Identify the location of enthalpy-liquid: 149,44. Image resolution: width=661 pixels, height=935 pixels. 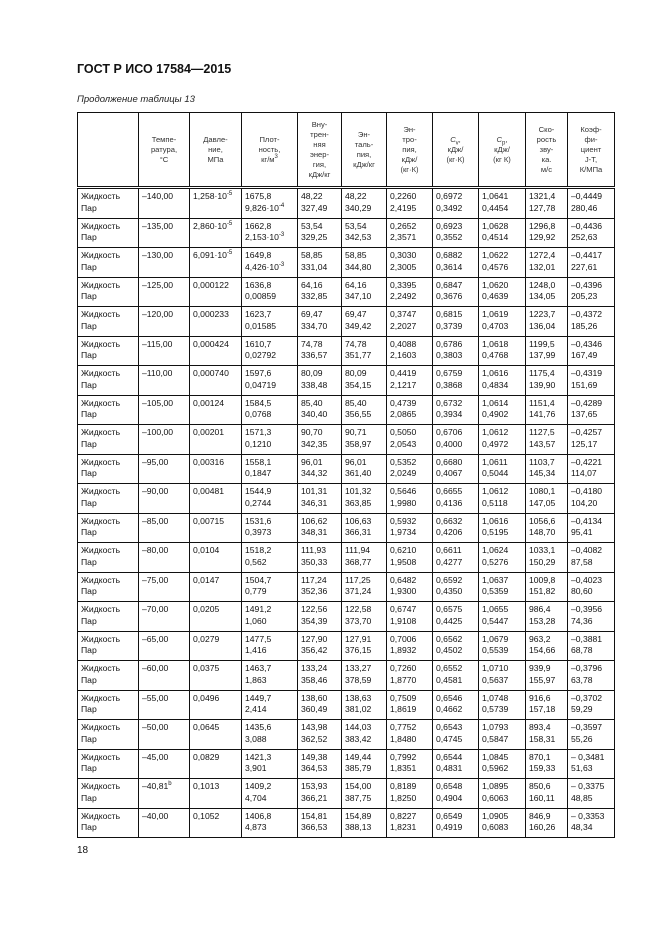
(358, 756).